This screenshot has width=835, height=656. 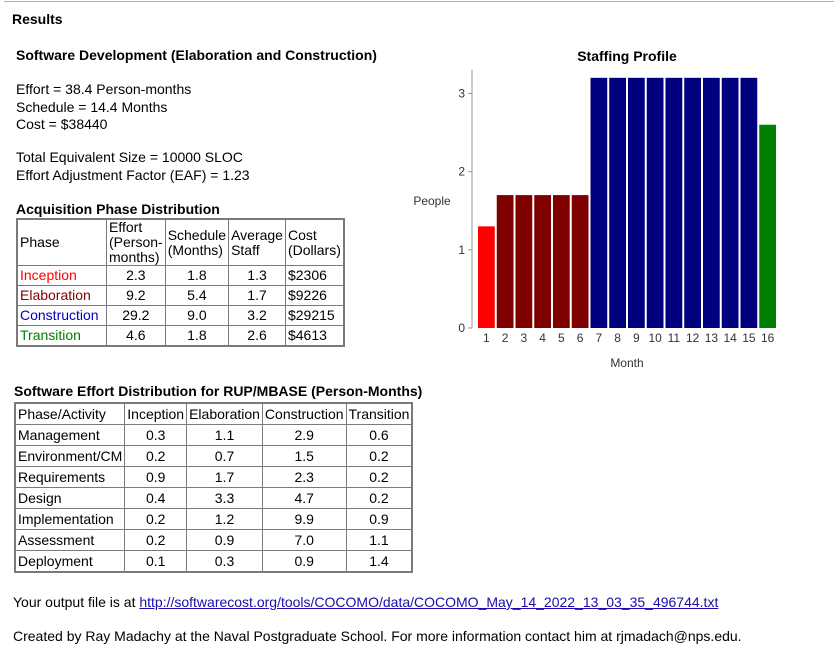 I want to click on cost-cell: $2306, so click(x=314, y=275).